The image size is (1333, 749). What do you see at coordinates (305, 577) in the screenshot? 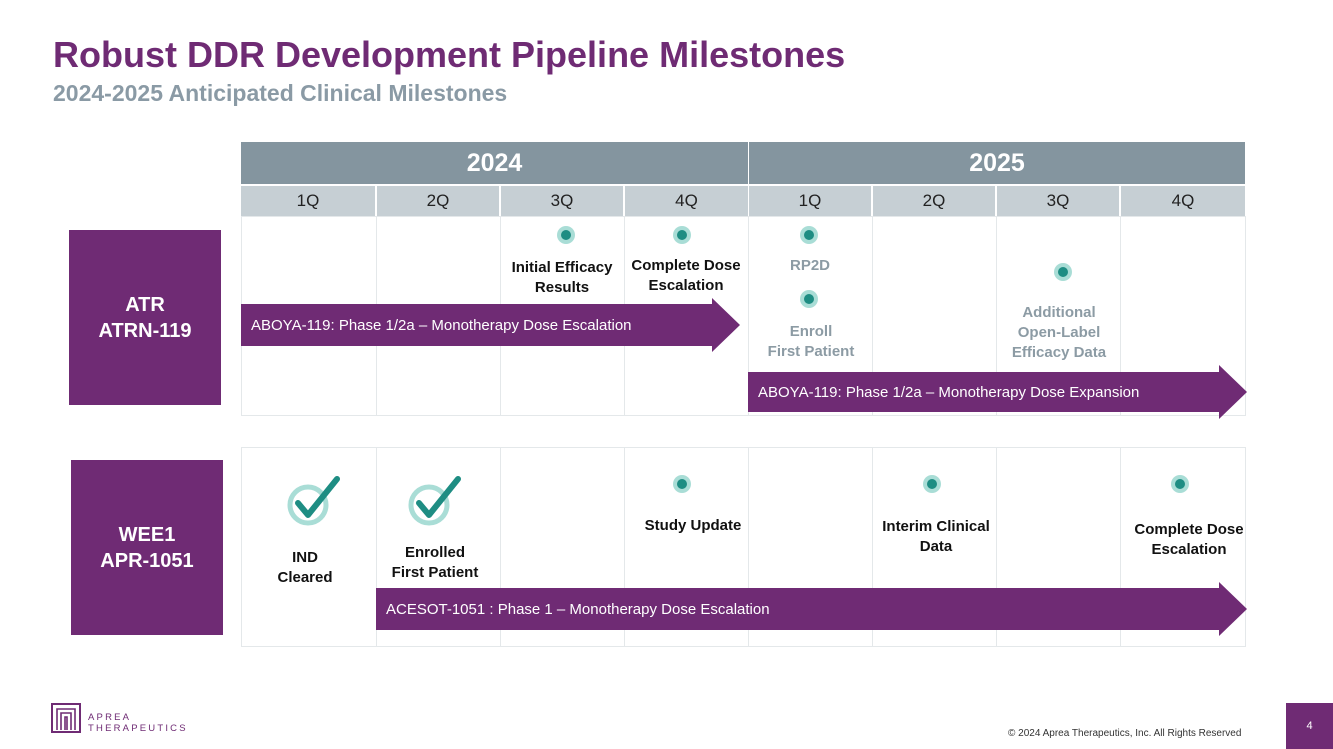
I see `milestone-text-line: Cleared` at bounding box center [305, 577].